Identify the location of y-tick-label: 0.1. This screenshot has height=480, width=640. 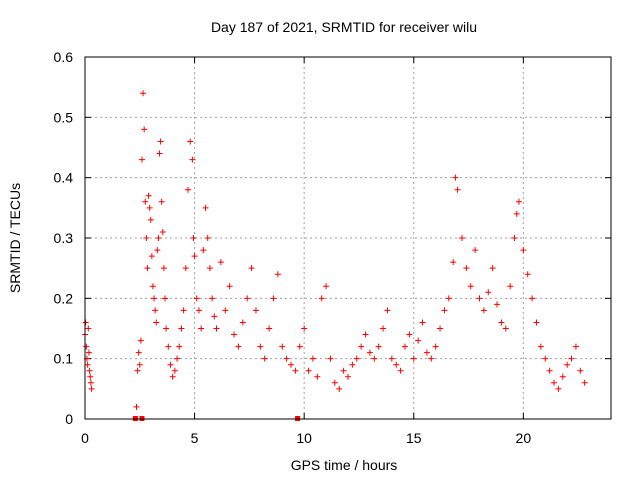
(64, 359).